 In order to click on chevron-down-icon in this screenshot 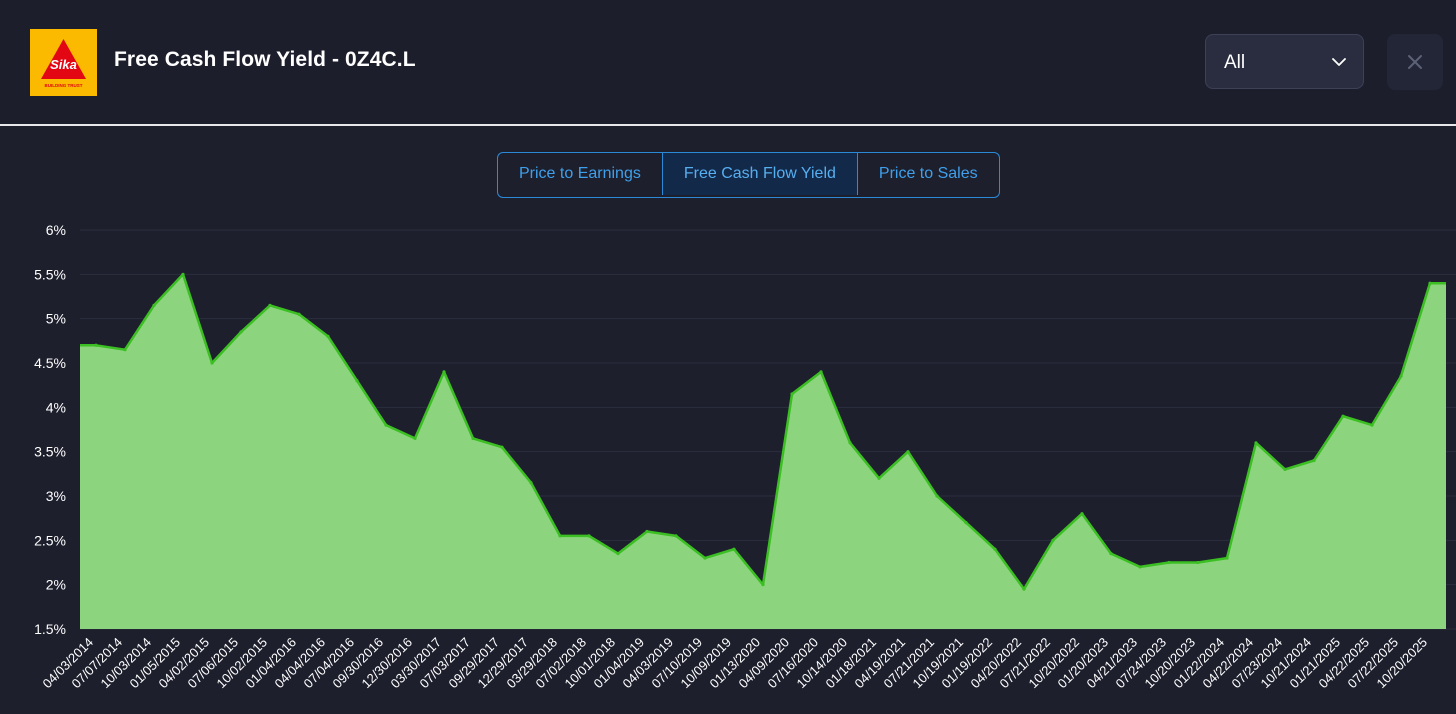, I will do `click(1339, 62)`.